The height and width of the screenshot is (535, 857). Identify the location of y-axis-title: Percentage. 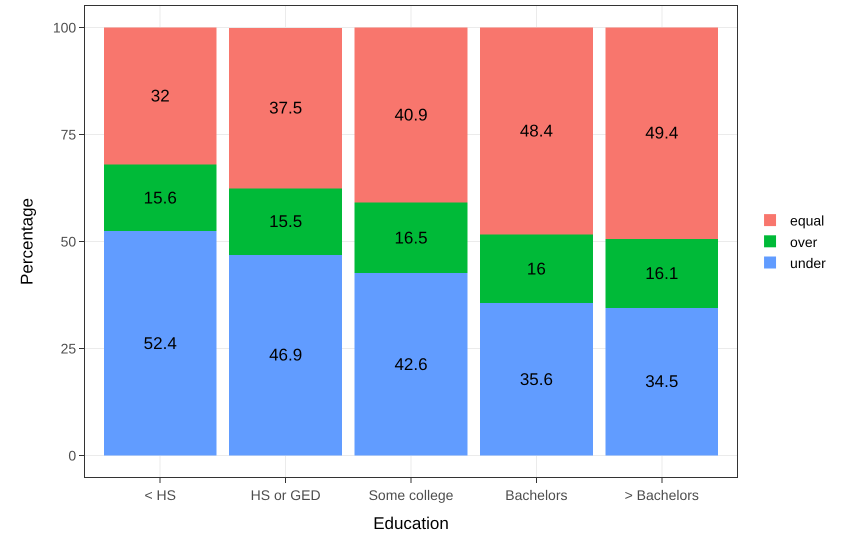
(26, 241).